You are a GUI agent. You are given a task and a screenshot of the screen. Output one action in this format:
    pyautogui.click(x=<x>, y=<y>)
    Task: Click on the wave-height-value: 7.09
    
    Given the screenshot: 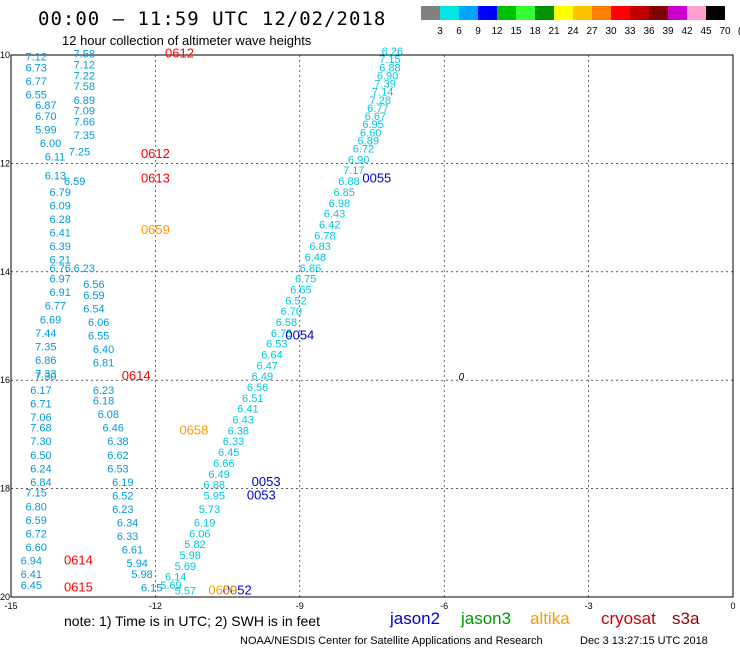 What is the action you would take?
    pyautogui.click(x=84, y=112)
    